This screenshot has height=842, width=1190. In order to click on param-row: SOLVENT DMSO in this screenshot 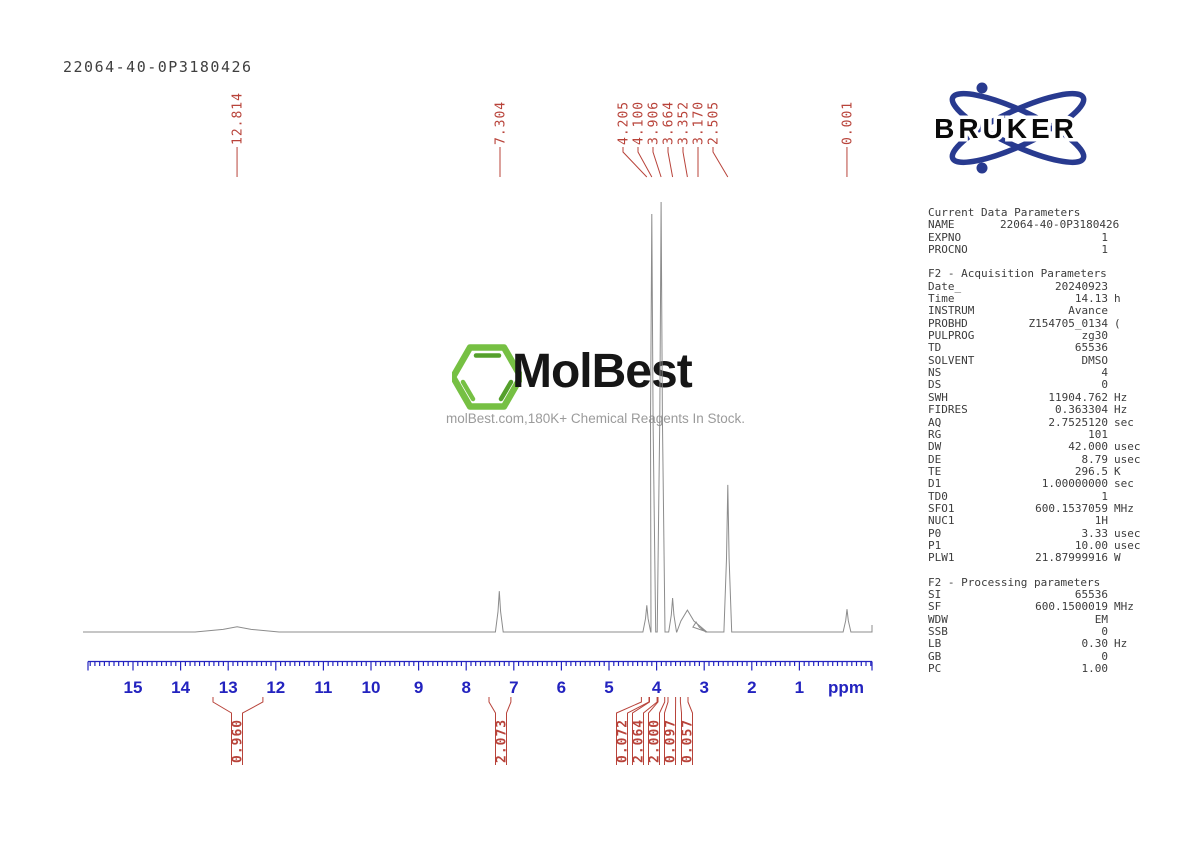, I will do `click(1041, 360)`.